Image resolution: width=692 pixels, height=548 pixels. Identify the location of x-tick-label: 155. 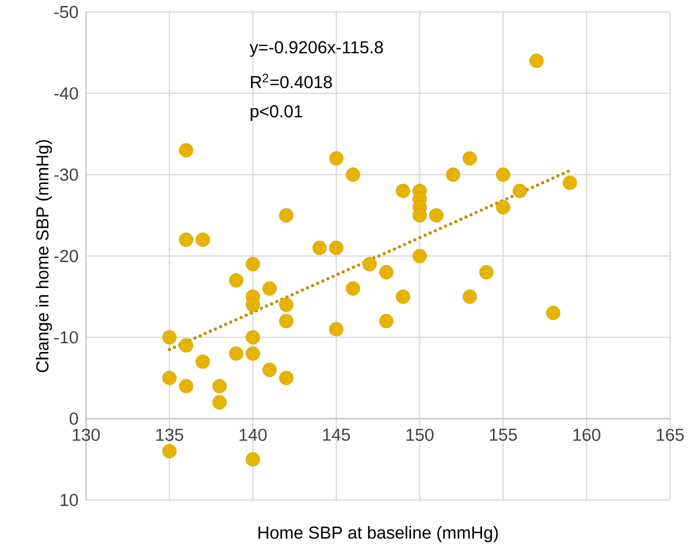
(503, 434).